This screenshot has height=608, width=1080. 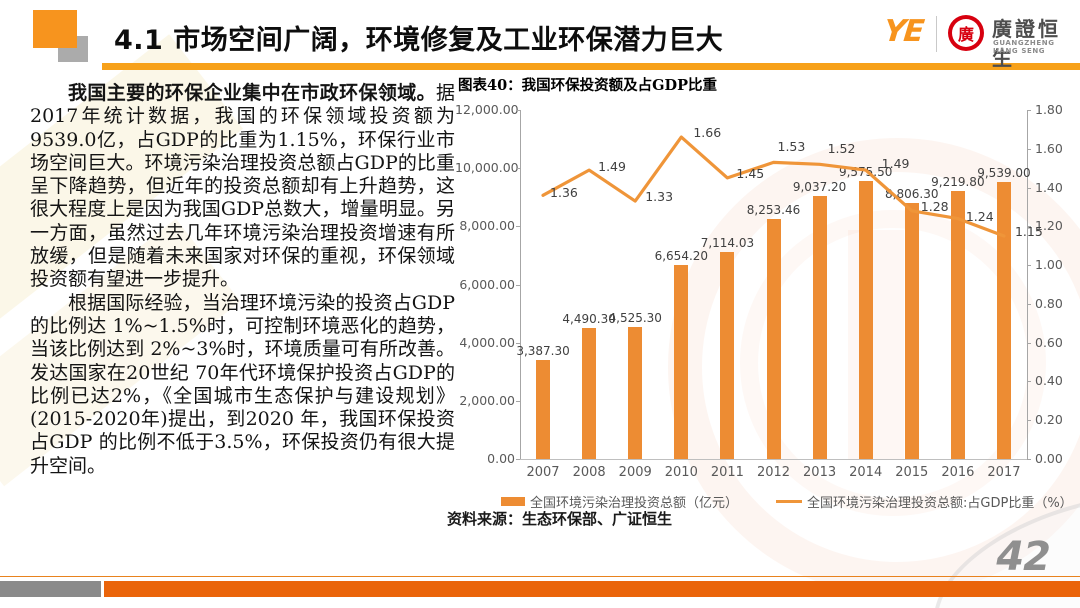 I want to click on chart-legend: 全国环境污染治理投资总额（亿元） 全国环境污染治理投资总额:占GDP比重（%）, so click(x=785, y=501).